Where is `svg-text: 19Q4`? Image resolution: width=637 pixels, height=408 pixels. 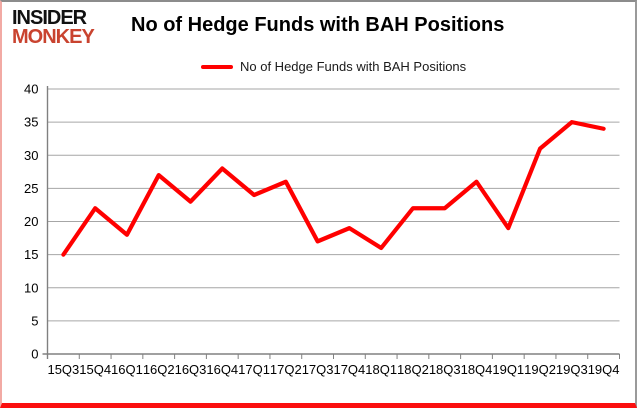 svg-text: 19Q4 is located at coordinates (604, 369).